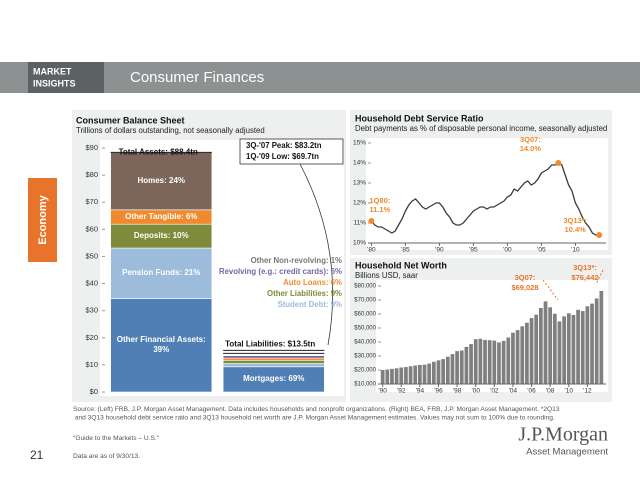 The width and height of the screenshot is (640, 495). What do you see at coordinates (438, 391) in the screenshot?
I see `x-tick-label: '96` at bounding box center [438, 391].